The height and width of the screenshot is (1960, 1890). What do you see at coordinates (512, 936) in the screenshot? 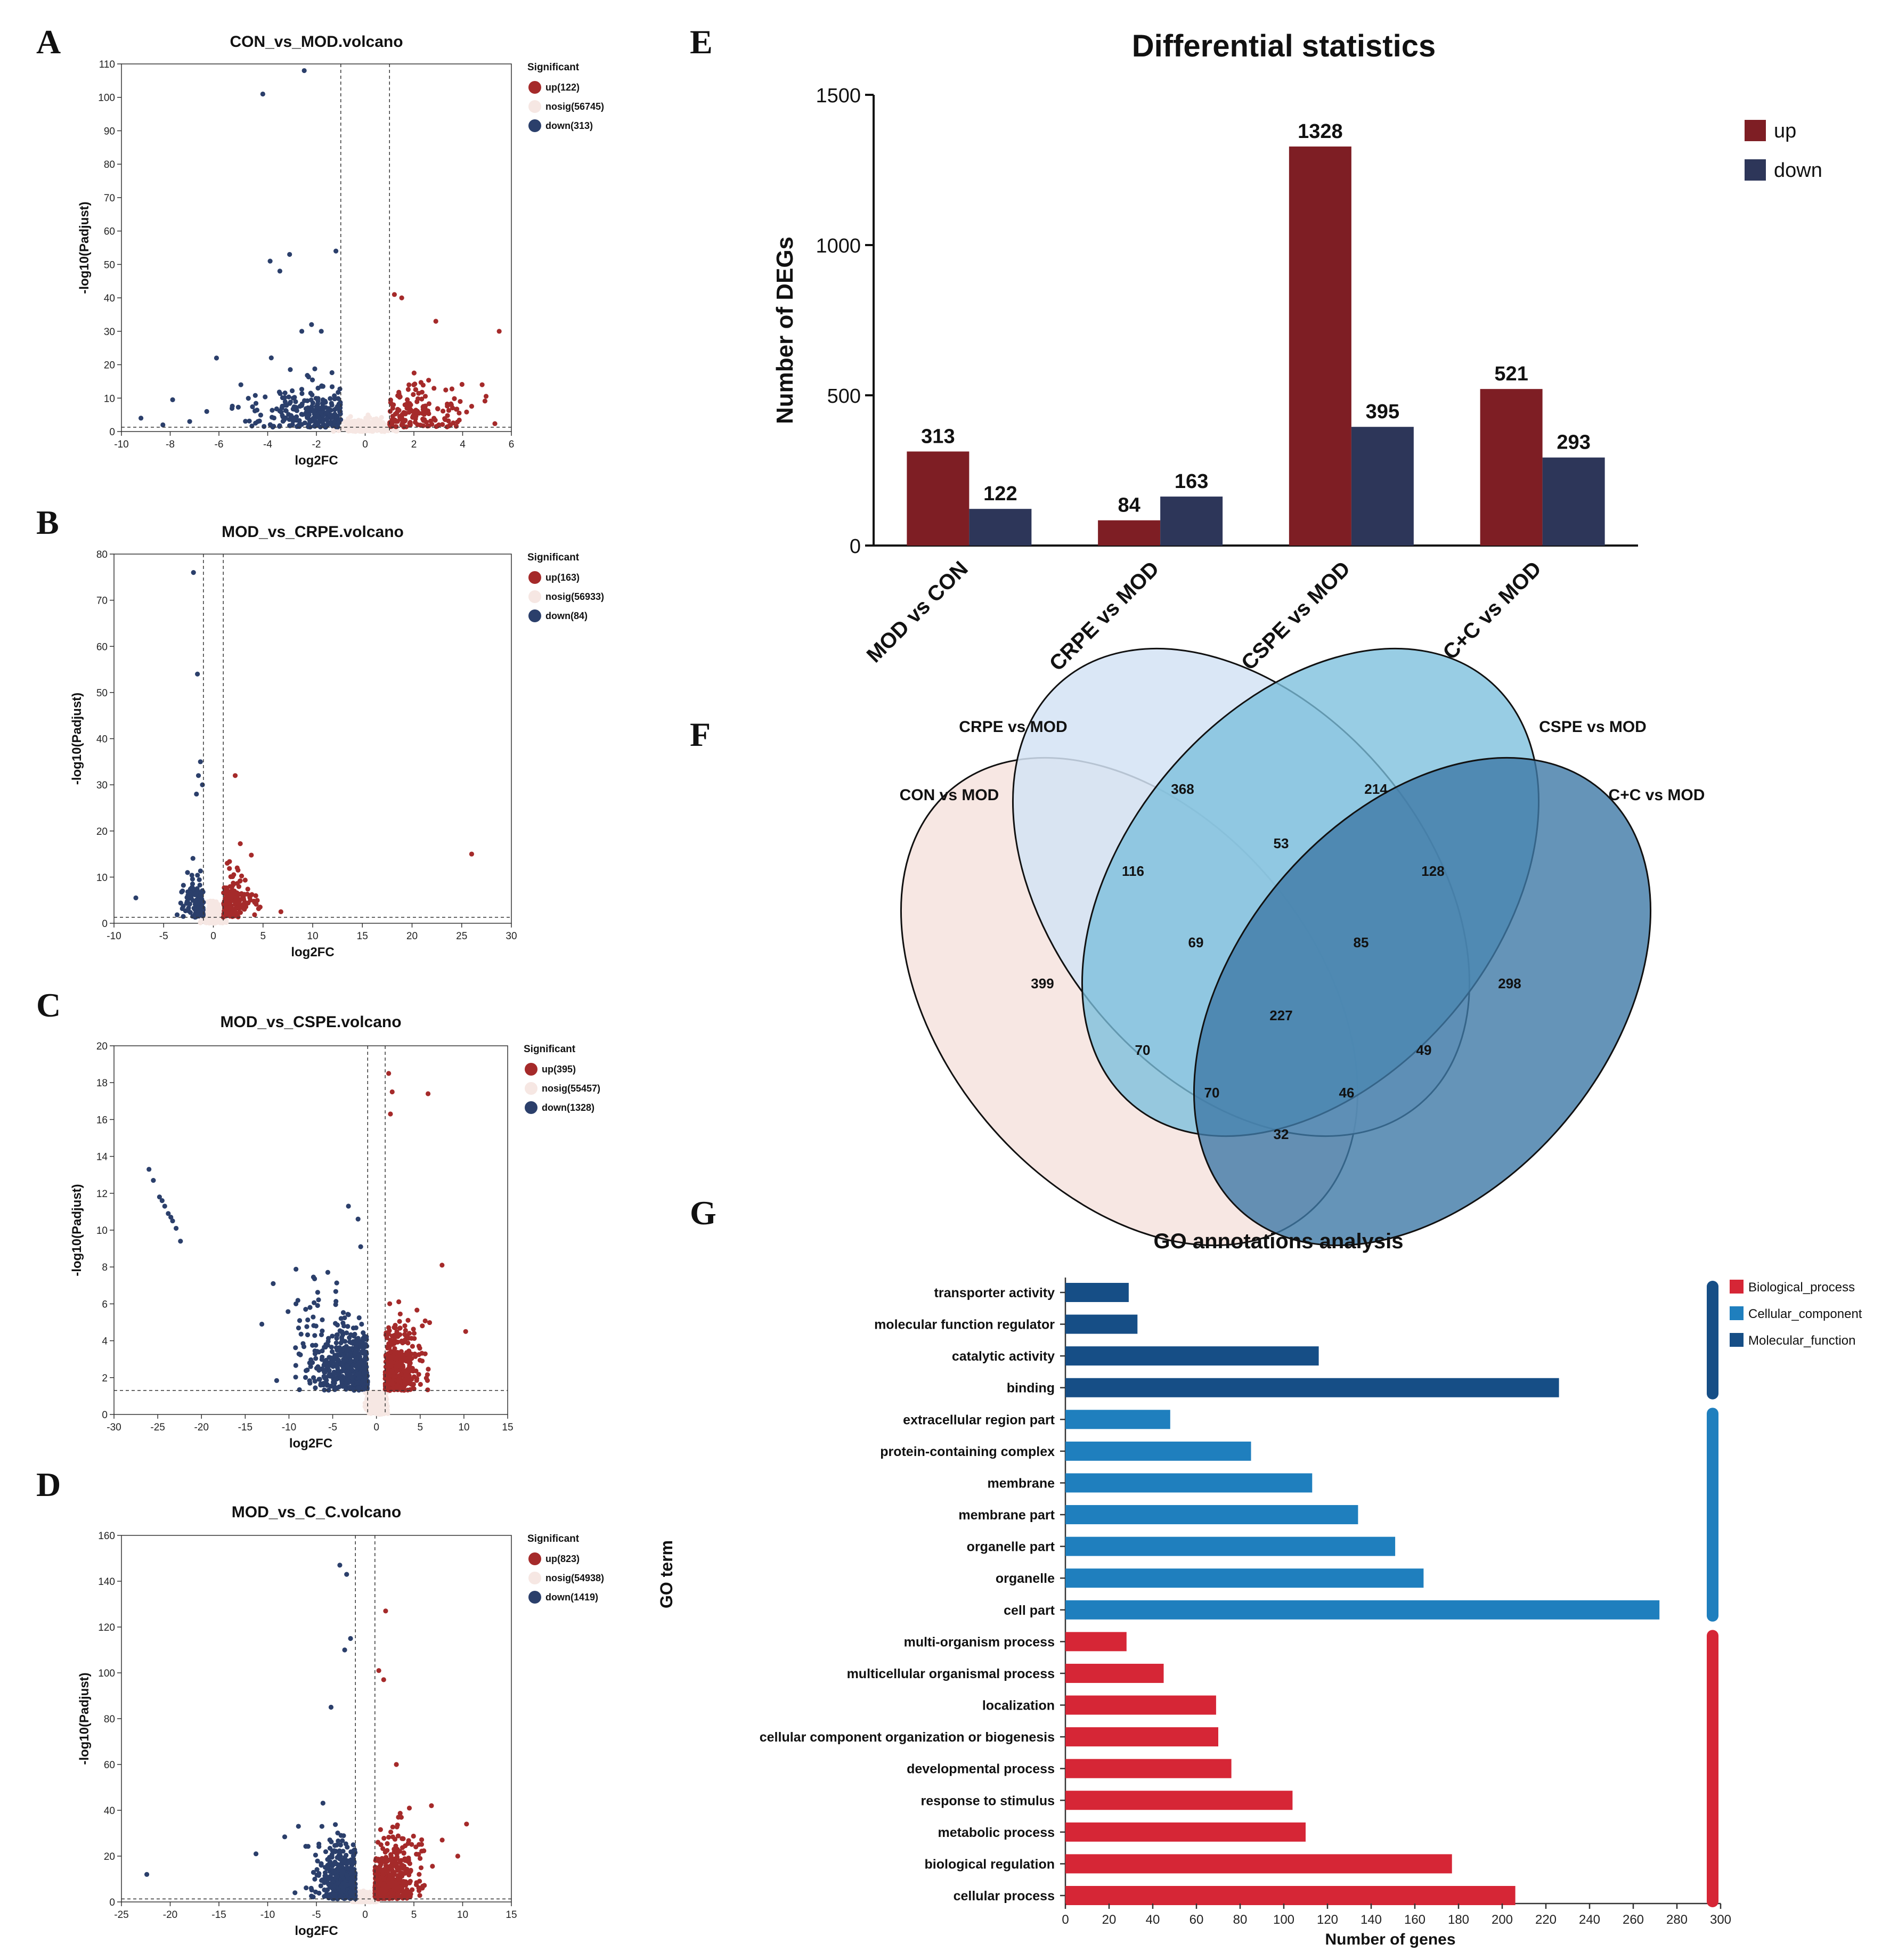
I see `x-tick-label: 30` at bounding box center [512, 936].